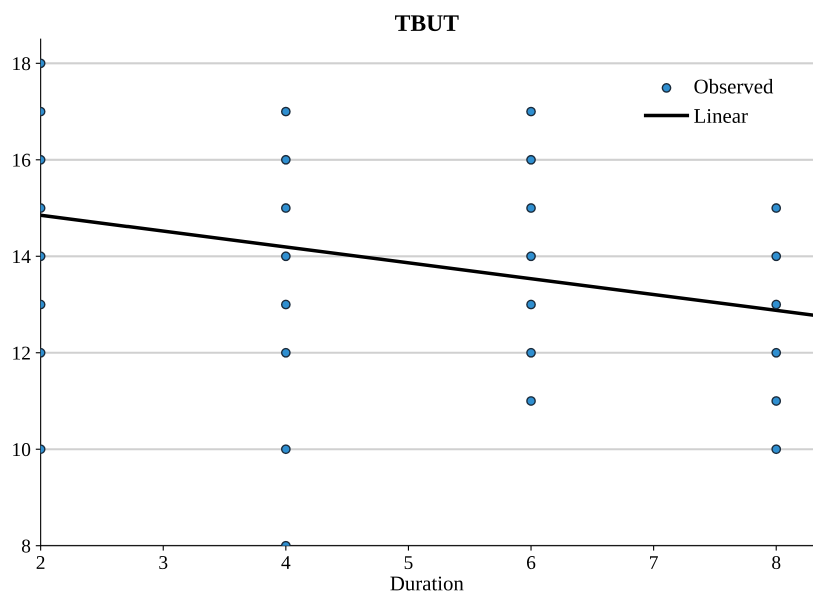 This screenshot has height=603, width=813. I want to click on legend-label: Linear, so click(721, 116).